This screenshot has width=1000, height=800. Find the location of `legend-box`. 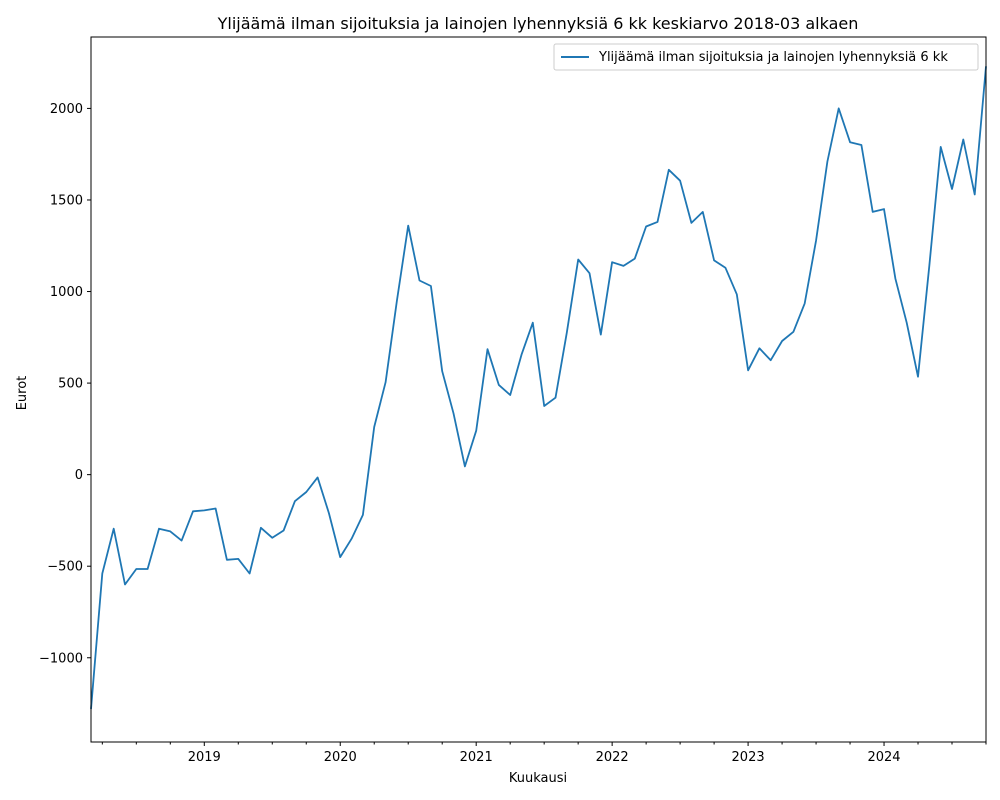

legend-box is located at coordinates (766, 57).